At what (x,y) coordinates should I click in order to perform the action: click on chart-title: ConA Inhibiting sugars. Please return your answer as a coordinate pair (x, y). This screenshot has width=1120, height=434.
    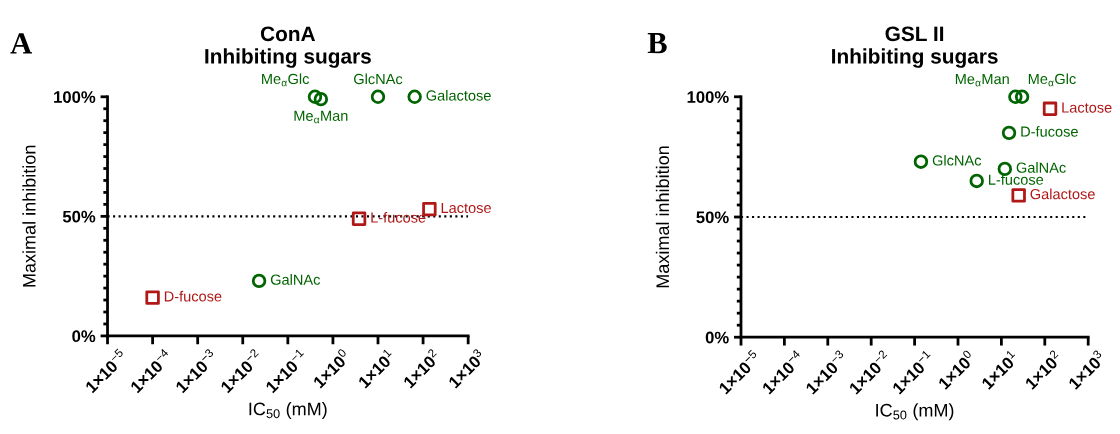
    Looking at the image, I should click on (288, 47).